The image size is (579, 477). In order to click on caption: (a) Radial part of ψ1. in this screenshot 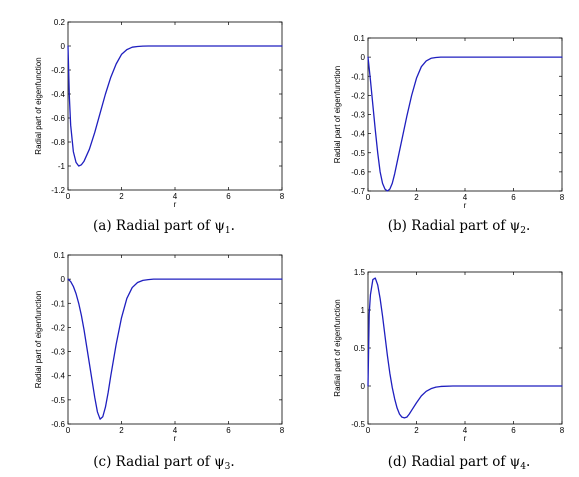, I will do `click(164, 227)`.